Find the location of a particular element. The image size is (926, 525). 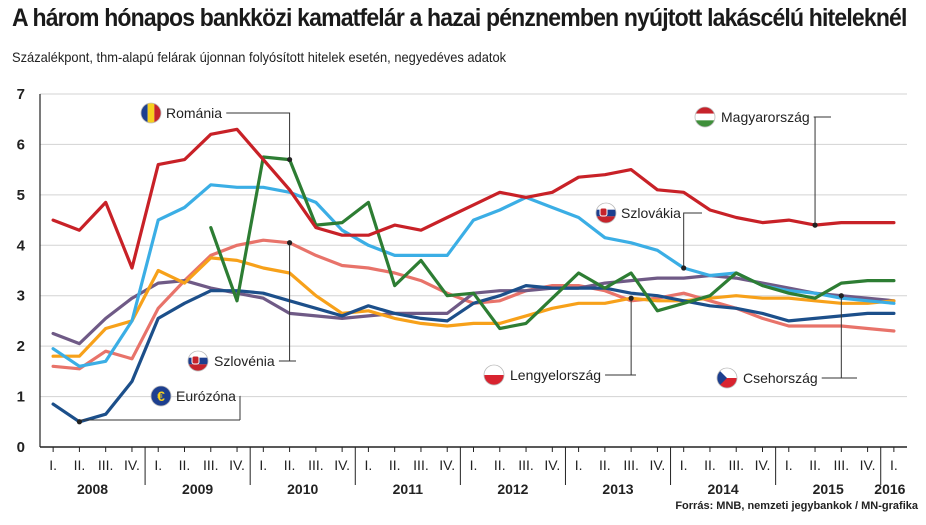

y-tick-label: 6 is located at coordinates (21, 144).